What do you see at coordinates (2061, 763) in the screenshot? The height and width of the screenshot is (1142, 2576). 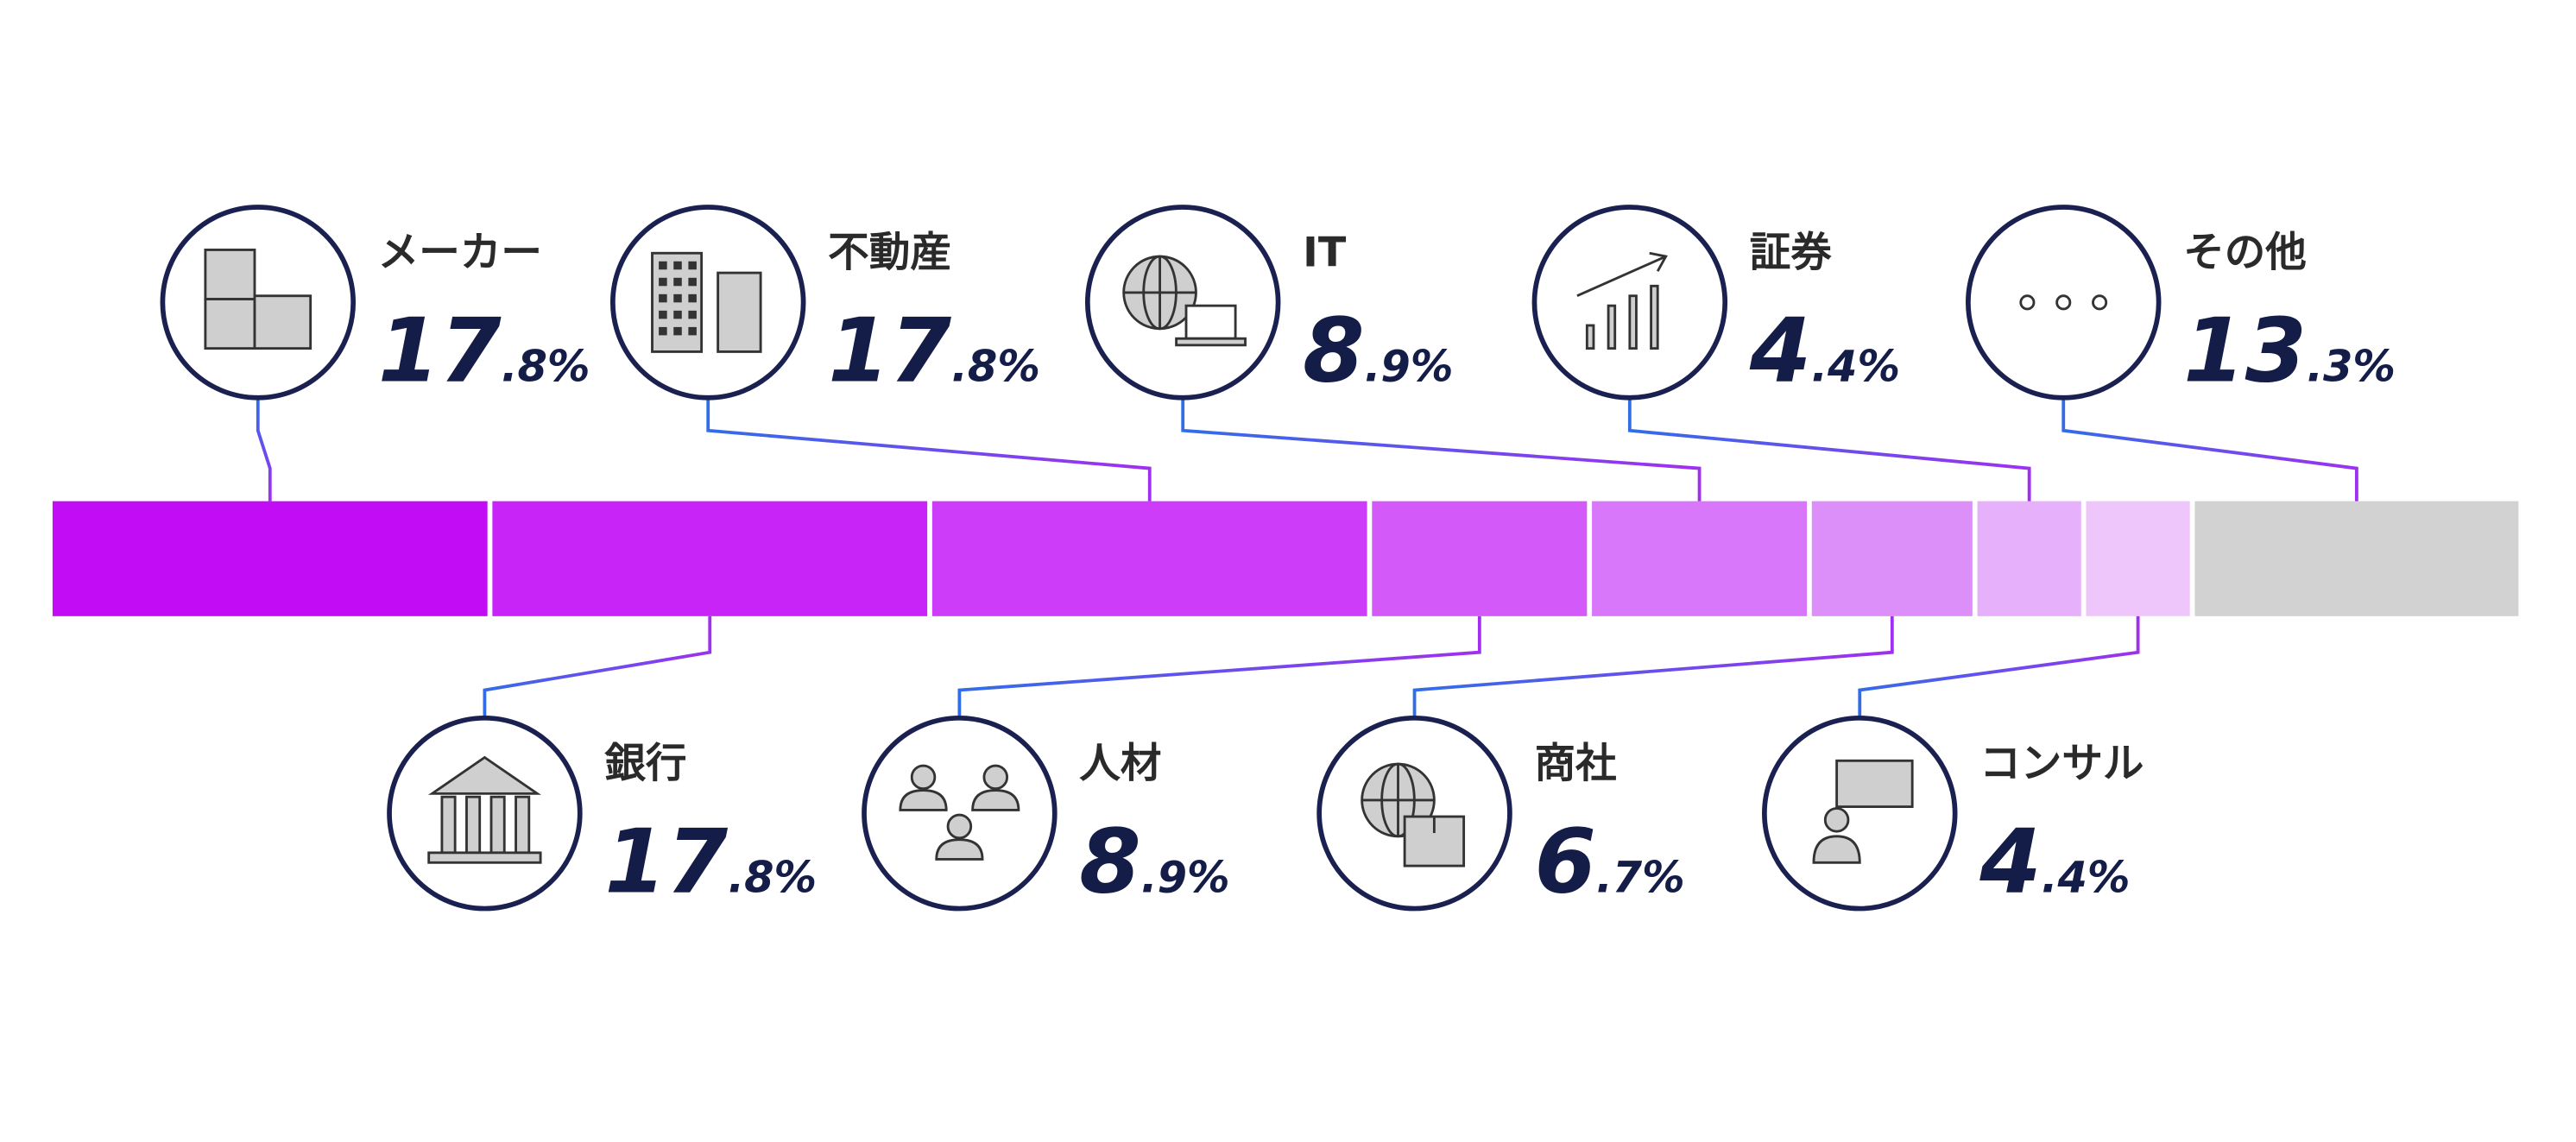 I see `category-label: コンサル` at bounding box center [2061, 763].